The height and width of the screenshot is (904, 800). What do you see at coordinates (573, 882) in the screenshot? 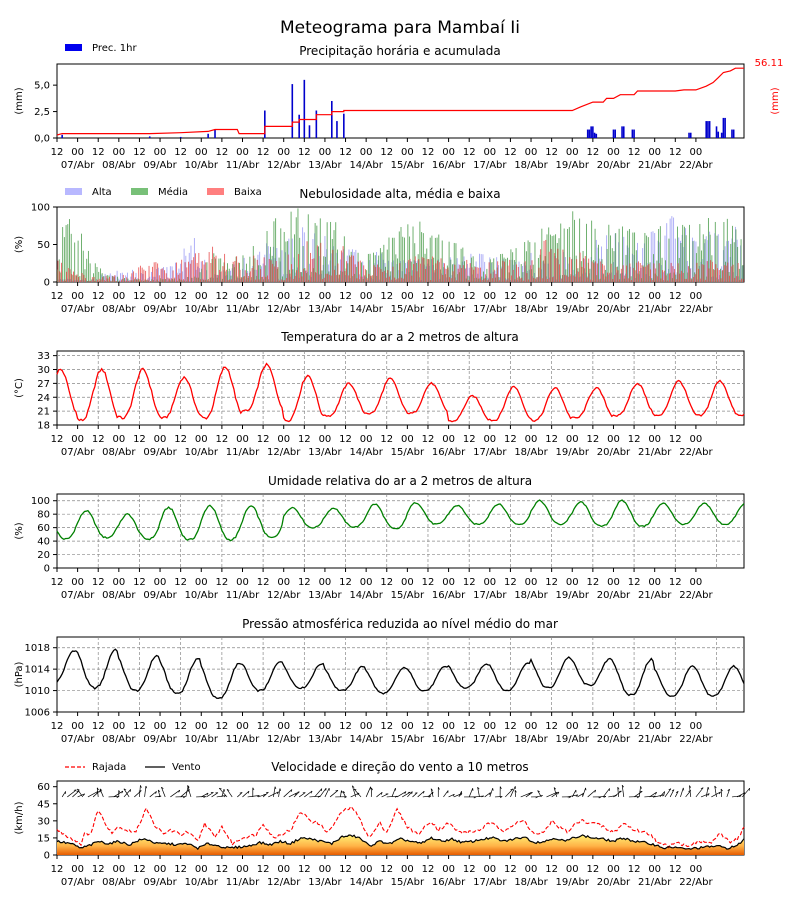
I see `x-day-label: 19/Abr` at bounding box center [573, 882].